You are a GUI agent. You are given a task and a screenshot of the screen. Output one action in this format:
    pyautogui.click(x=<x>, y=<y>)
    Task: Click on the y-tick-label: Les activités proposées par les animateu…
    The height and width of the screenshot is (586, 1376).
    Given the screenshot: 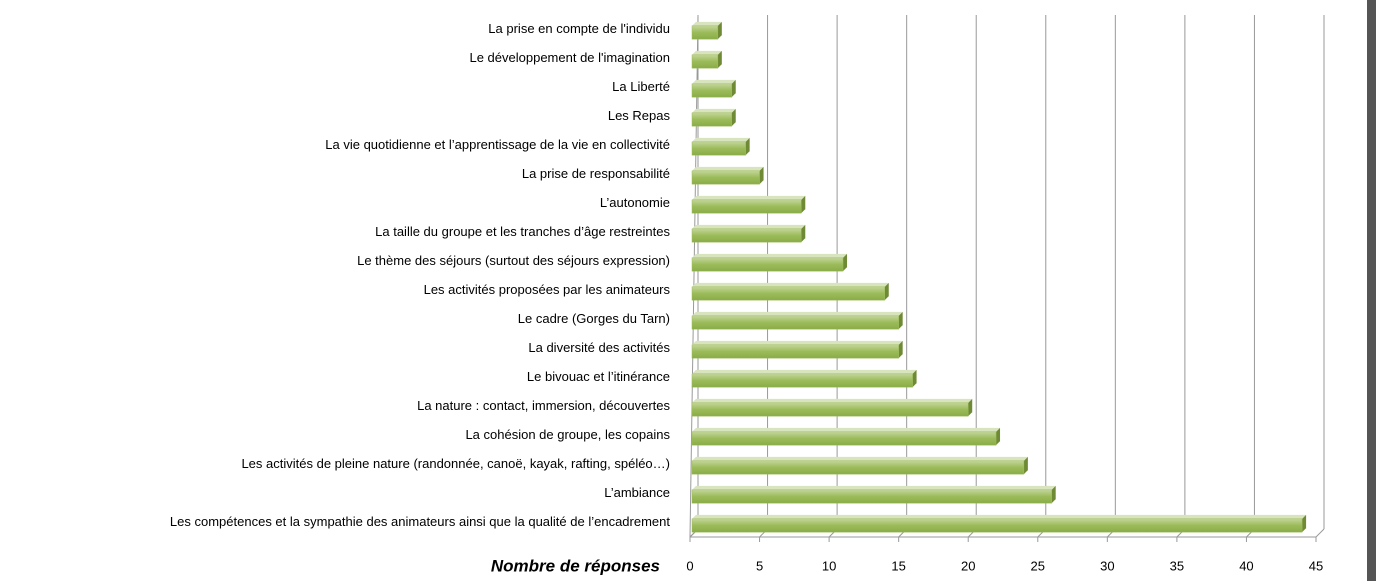 What is the action you would take?
    pyautogui.click(x=547, y=289)
    